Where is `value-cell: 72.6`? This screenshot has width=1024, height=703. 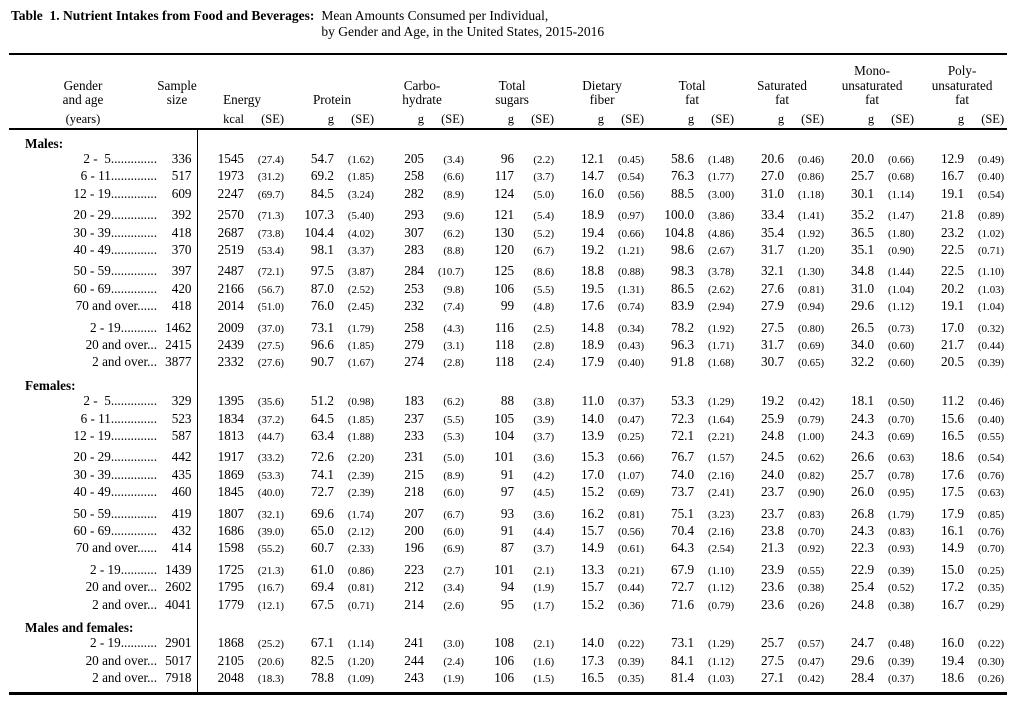 value-cell: 72.6 is located at coordinates (322, 457).